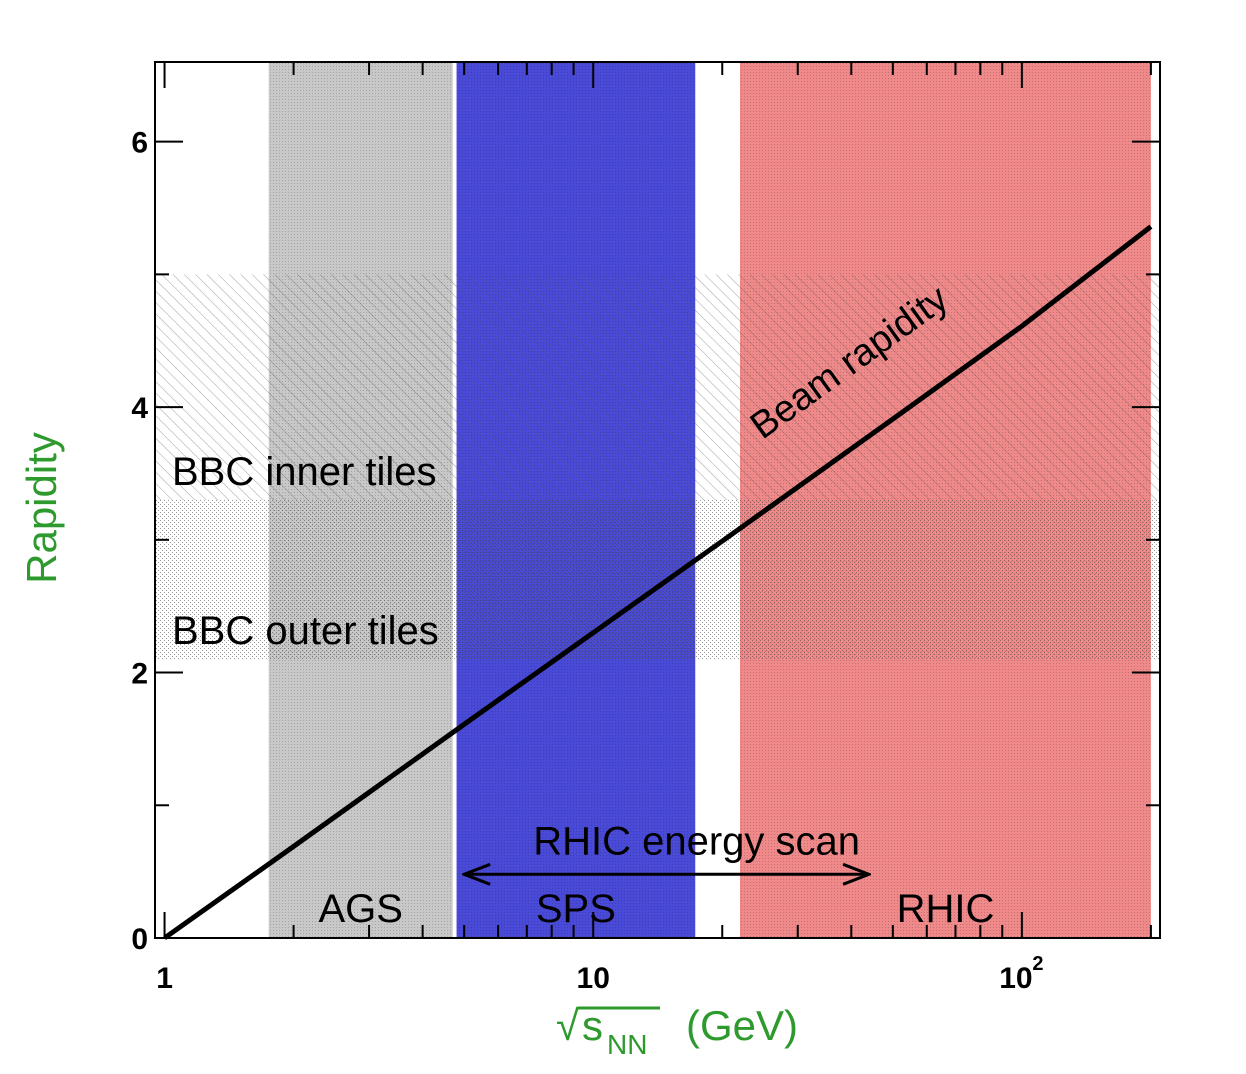 The width and height of the screenshot is (1246, 1074). I want to click on y-tick-label: 4, so click(139, 408).